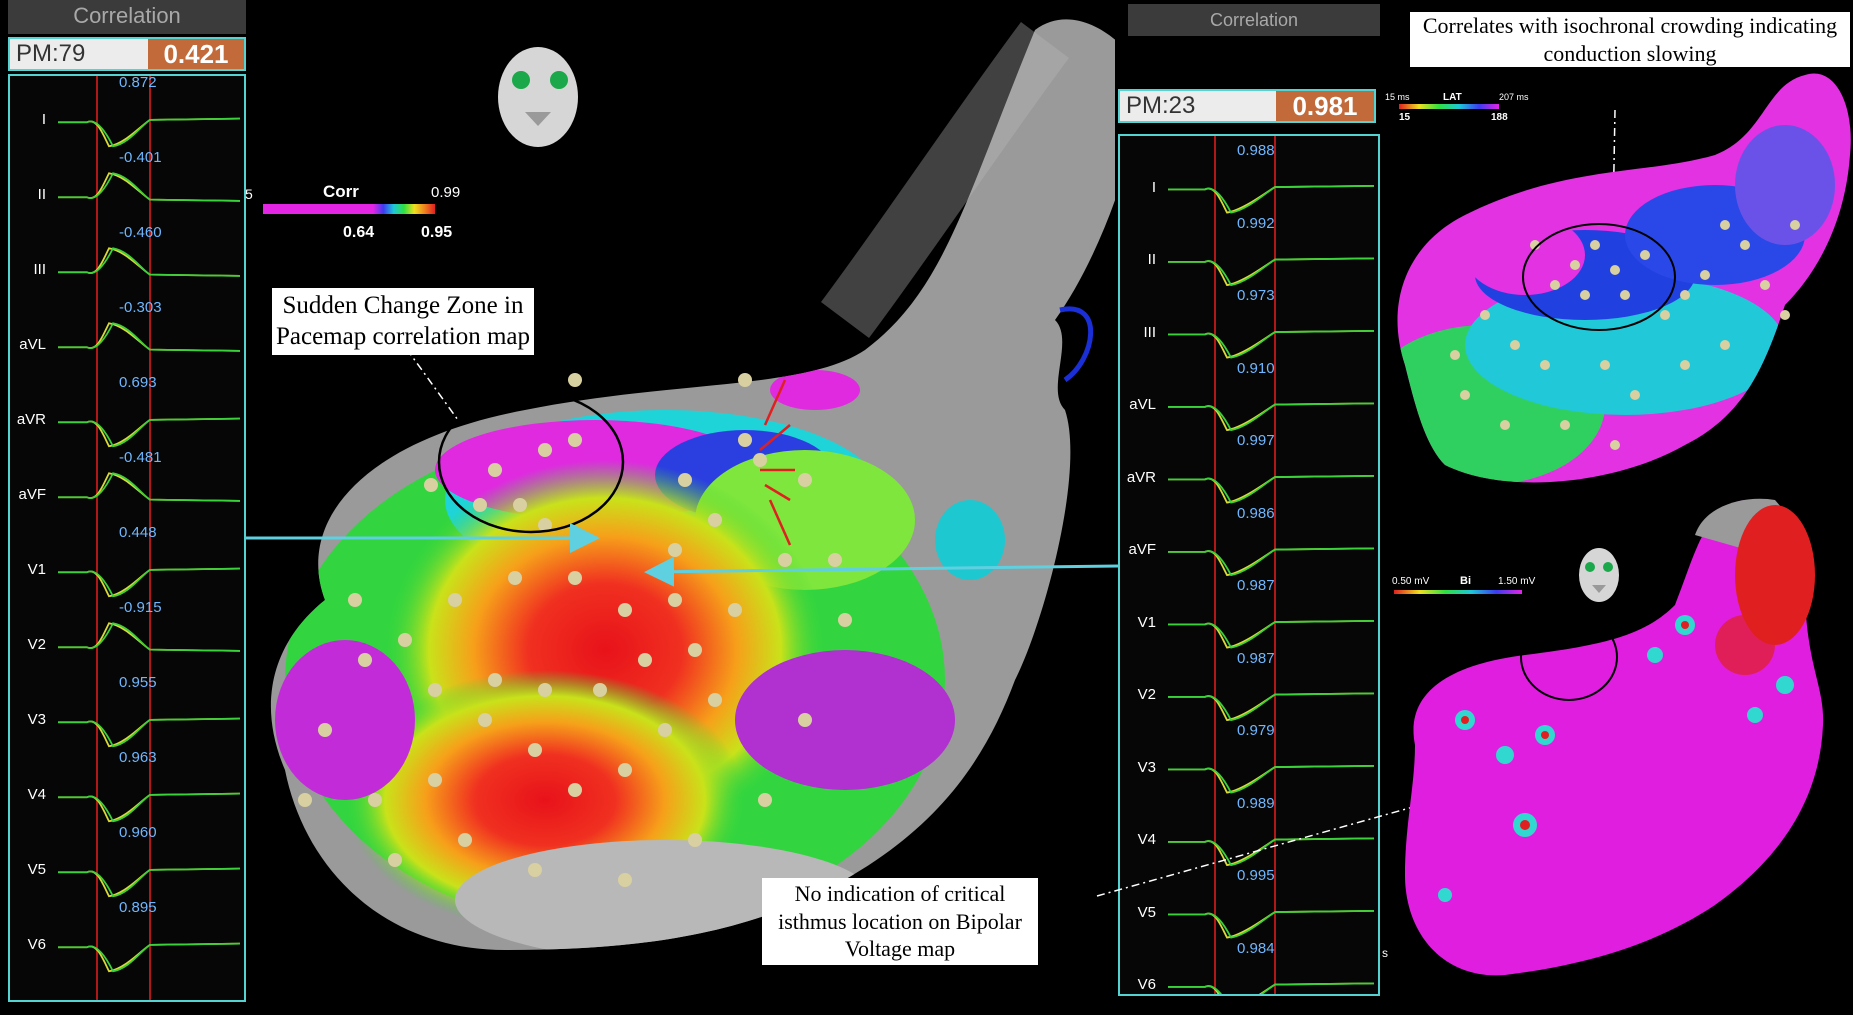  Describe the element at coordinates (149, 187) in the screenshot. I see `left-waveform-ii` at that location.